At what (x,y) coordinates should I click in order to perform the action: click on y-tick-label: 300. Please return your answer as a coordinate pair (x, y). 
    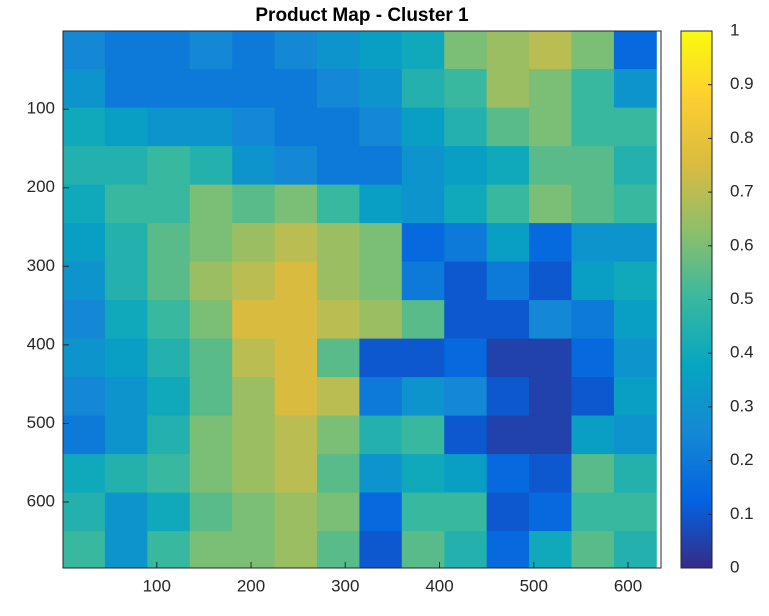
    Looking at the image, I should click on (41, 265).